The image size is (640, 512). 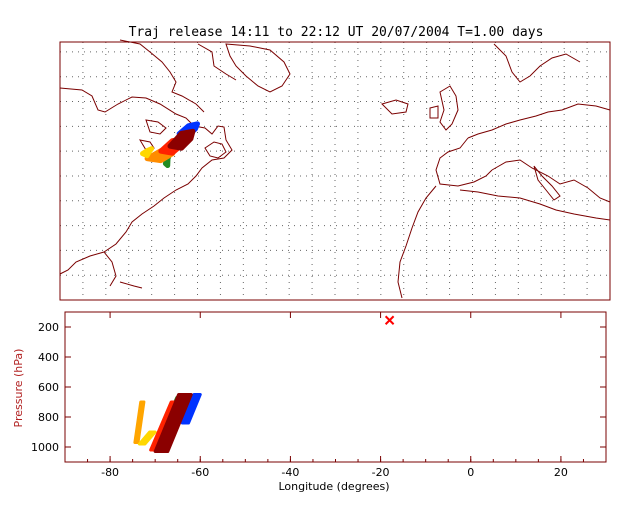 What do you see at coordinates (45, 447) in the screenshot?
I see `y-tick-label: 1000` at bounding box center [45, 447].